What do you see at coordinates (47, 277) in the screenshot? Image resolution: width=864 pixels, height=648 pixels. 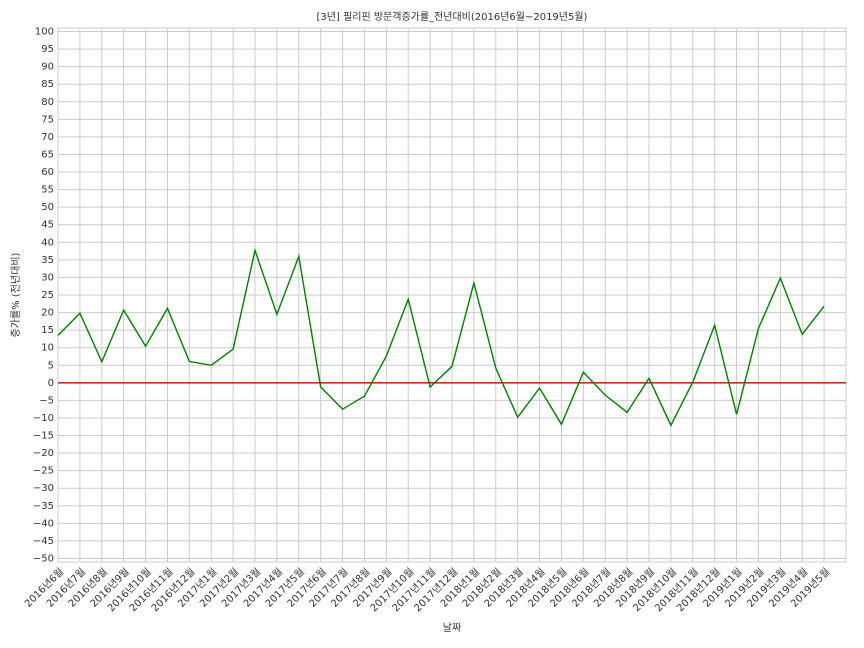 I see `y-tick-label: 30` at bounding box center [47, 277].